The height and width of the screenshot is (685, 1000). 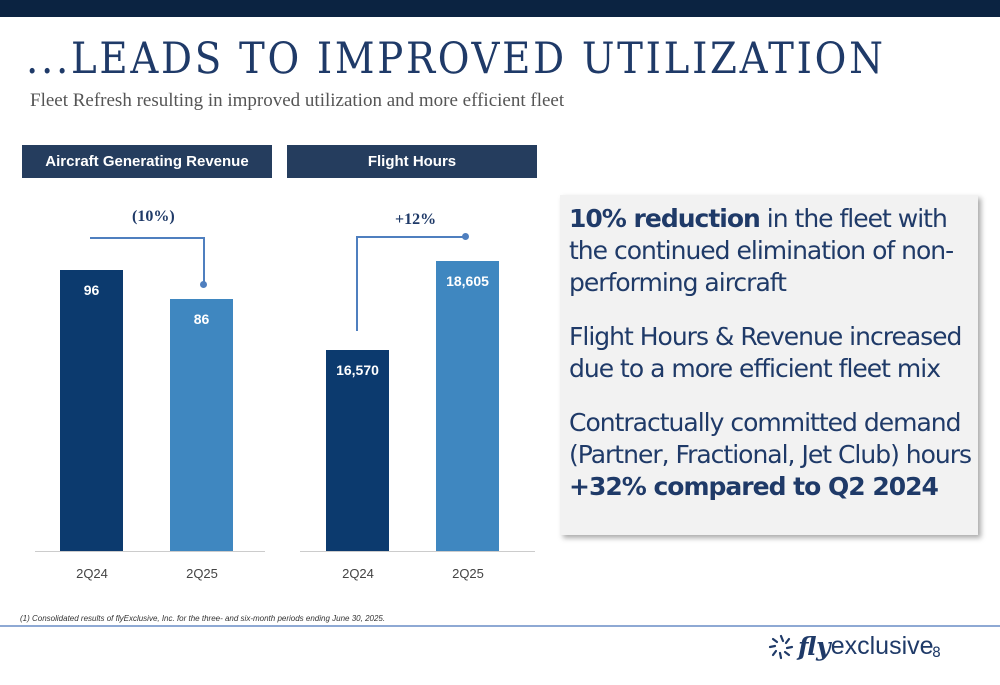 I want to click on chart-header-flight-hours: Flight Hours, so click(x=412, y=161).